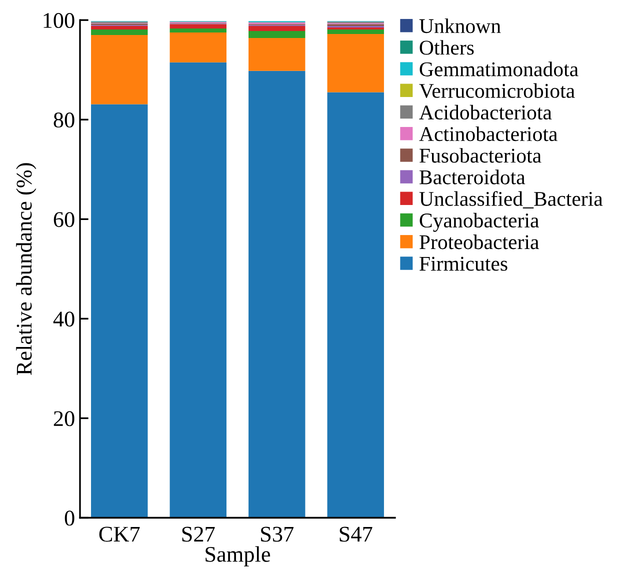  I want to click on legend-label: Bacteroidota, so click(473, 177).